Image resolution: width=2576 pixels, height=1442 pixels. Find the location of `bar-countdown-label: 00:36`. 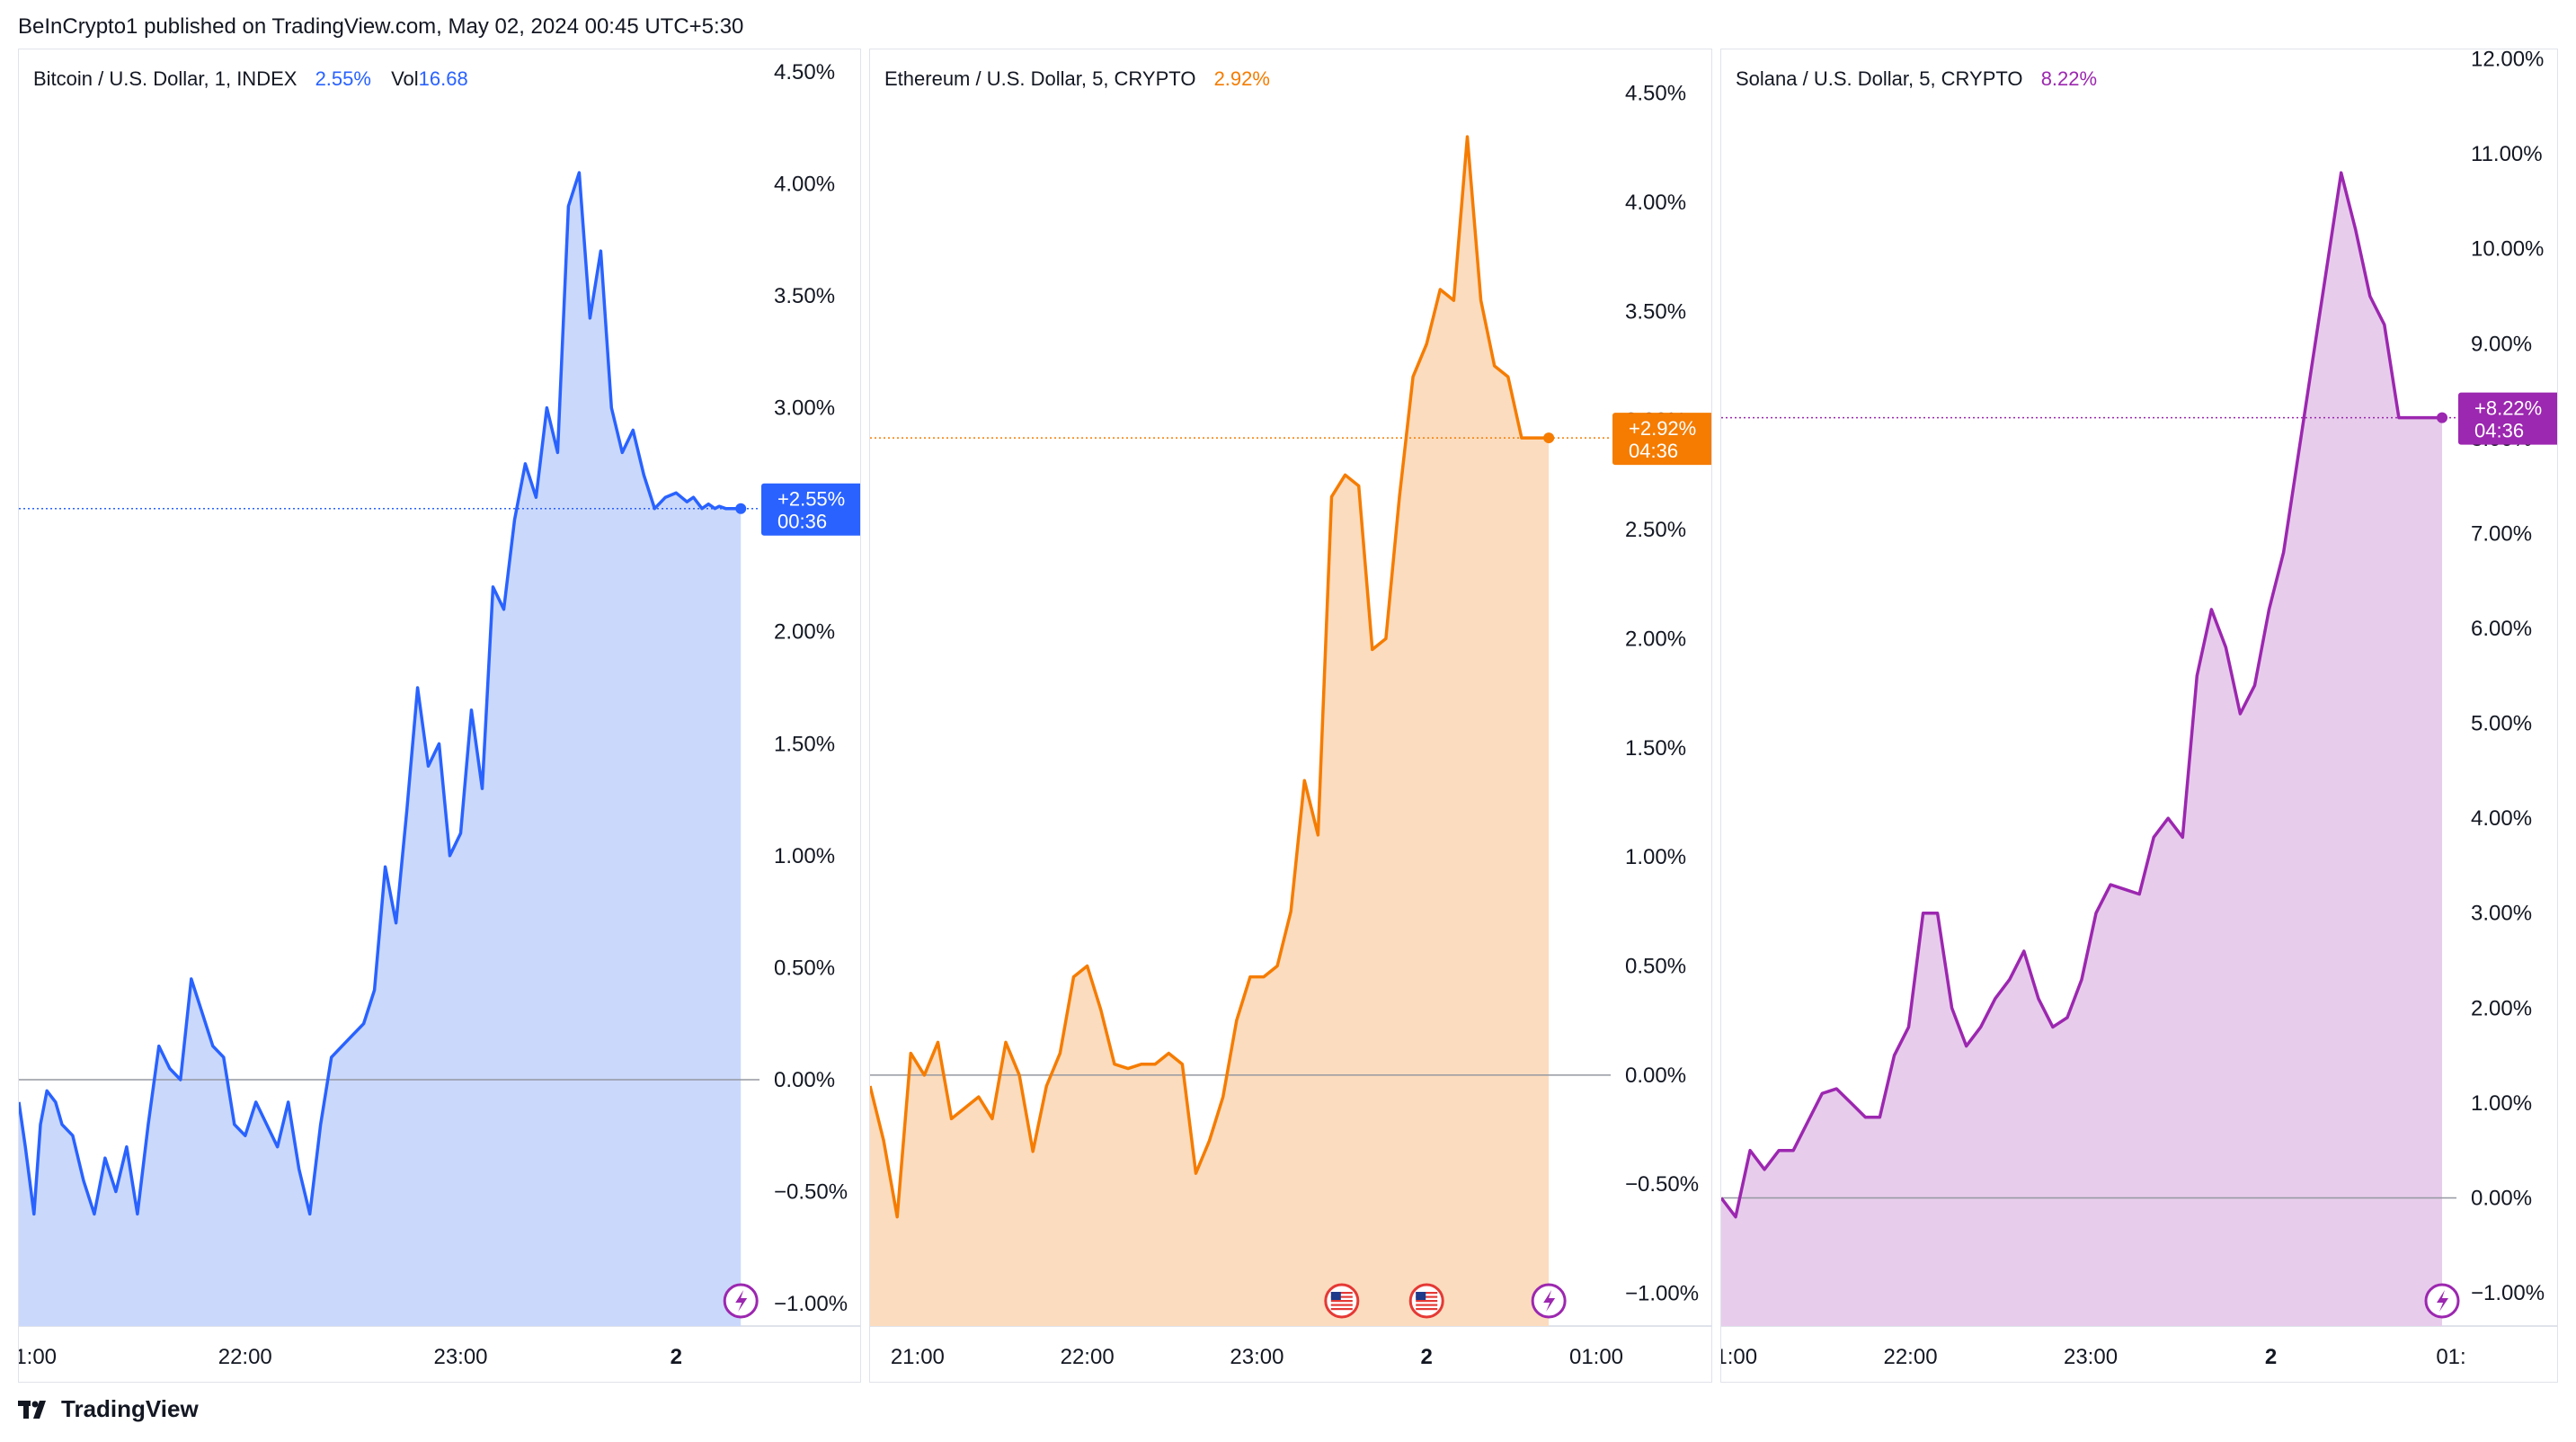

bar-countdown-label: 00:36 is located at coordinates (802, 522).